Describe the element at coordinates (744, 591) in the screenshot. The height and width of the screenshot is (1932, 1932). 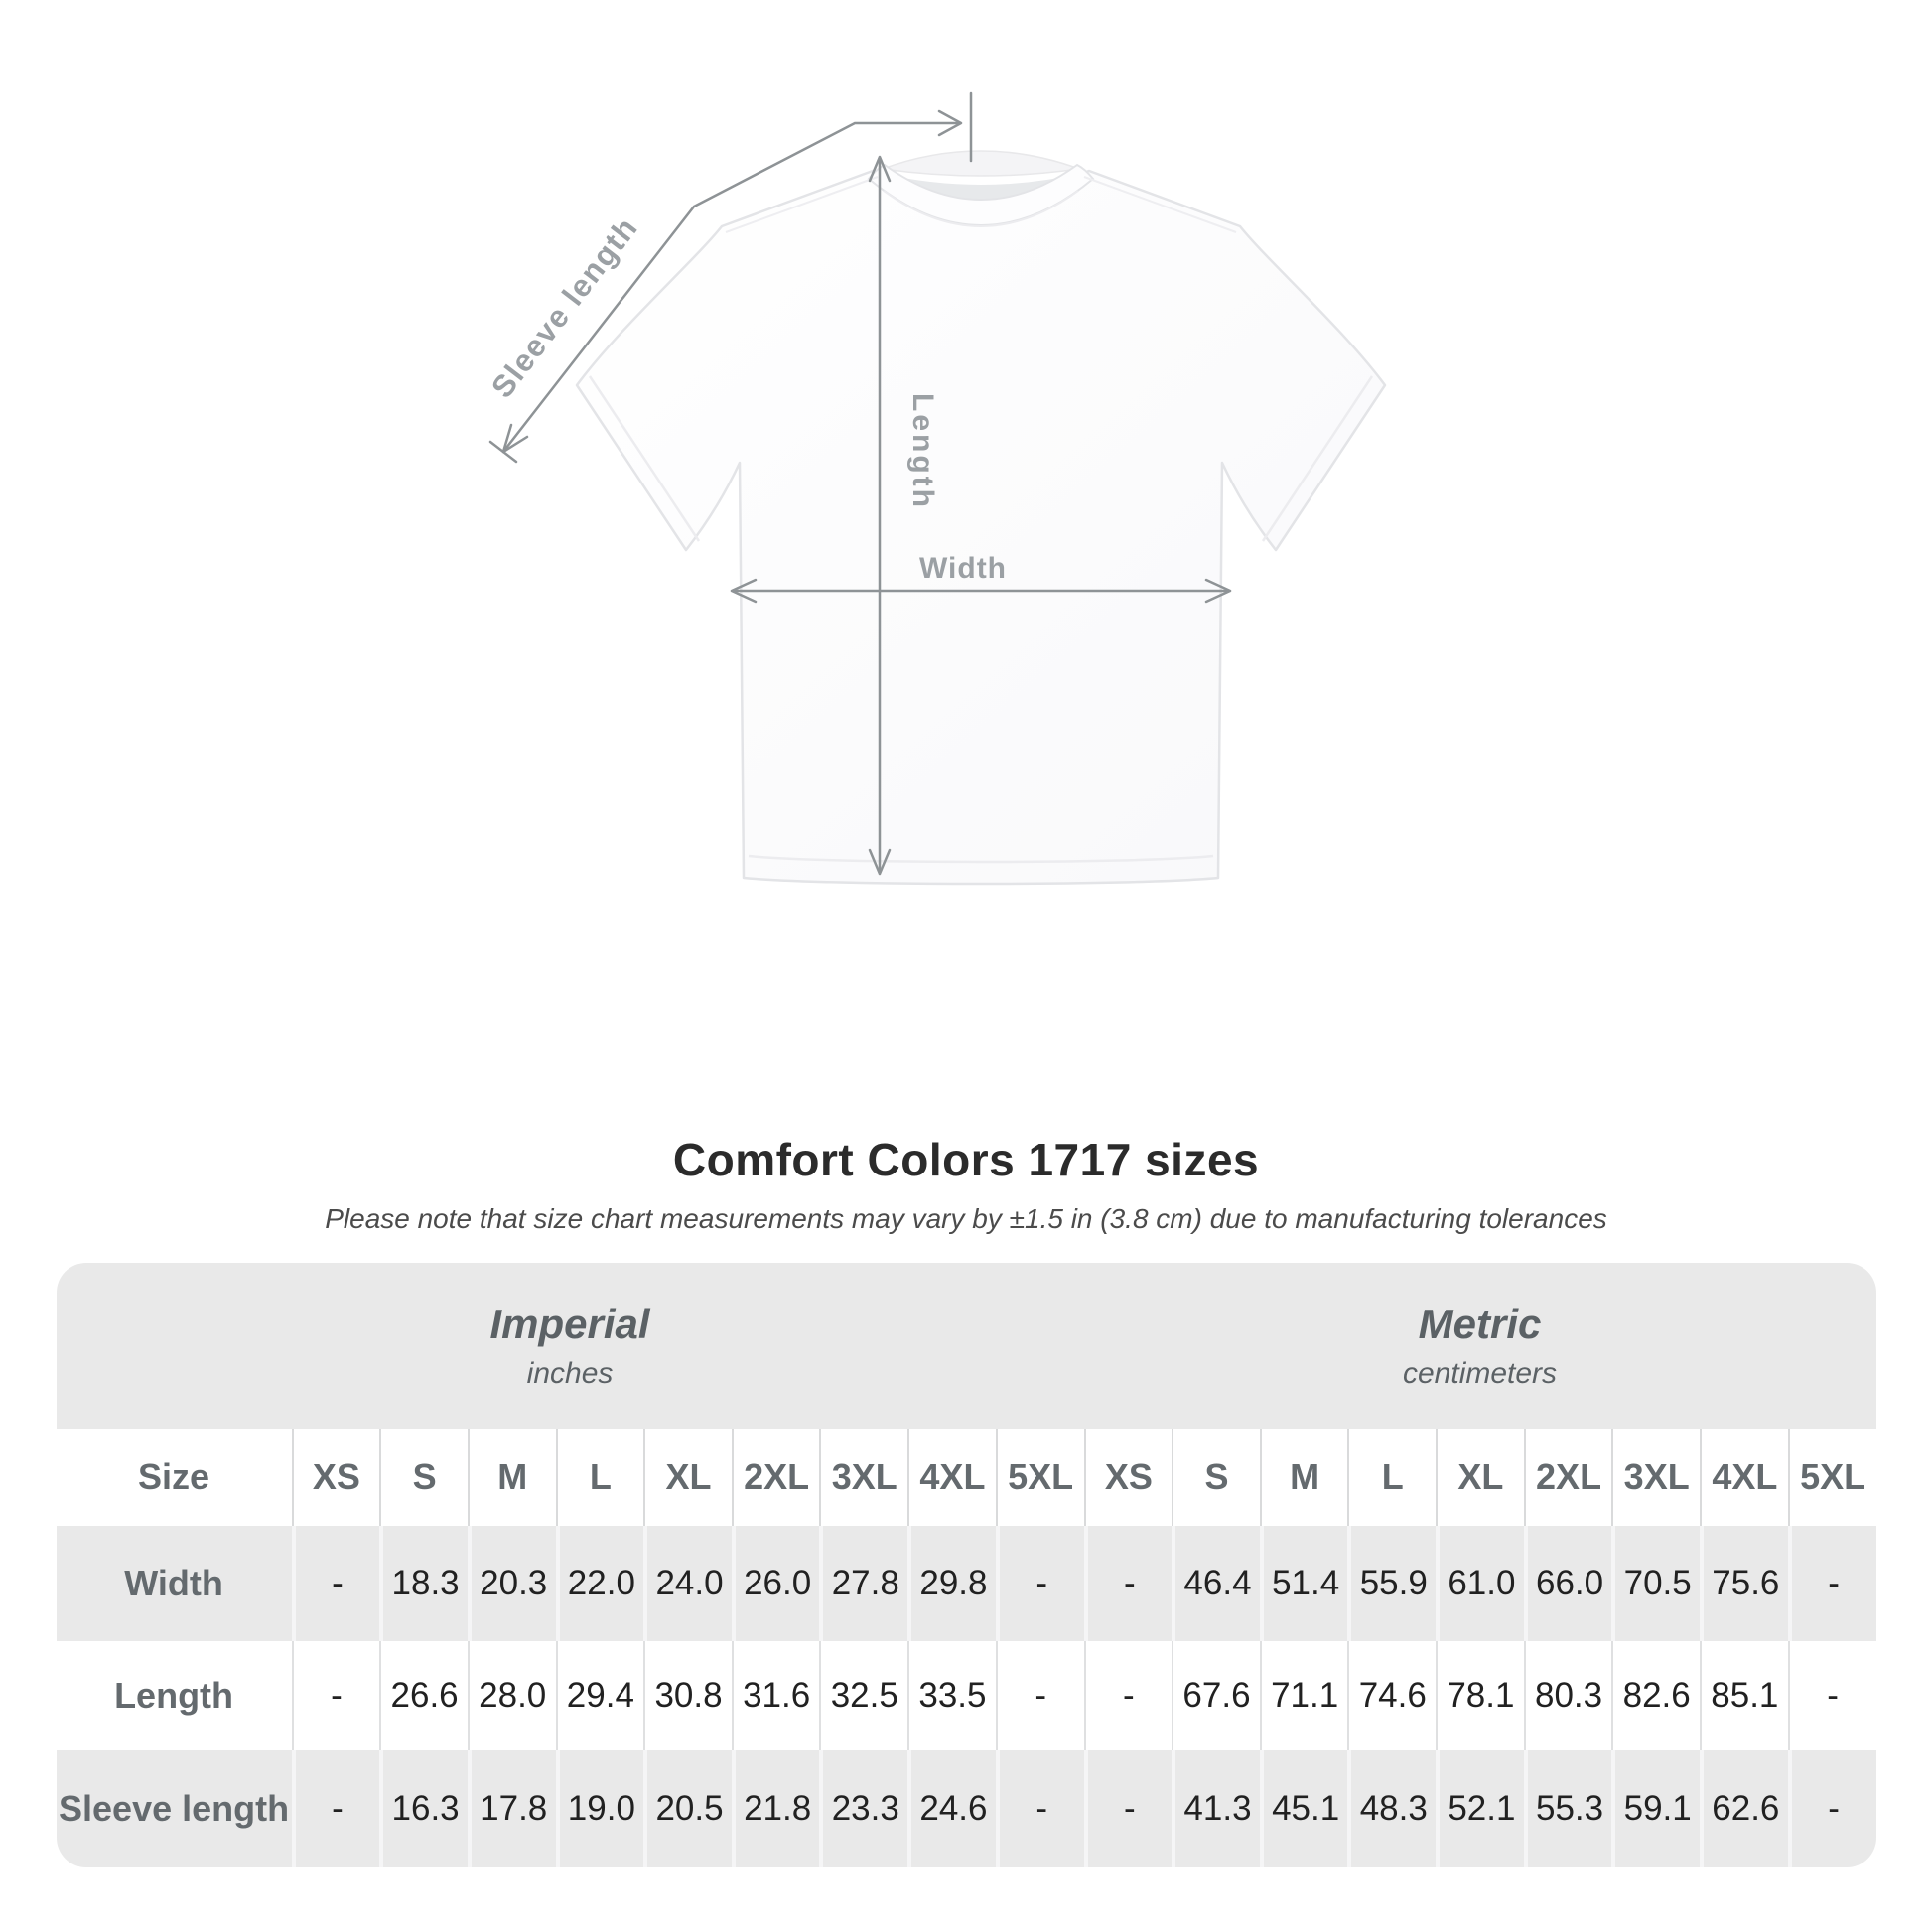
I see `width-arrowhead-left` at that location.